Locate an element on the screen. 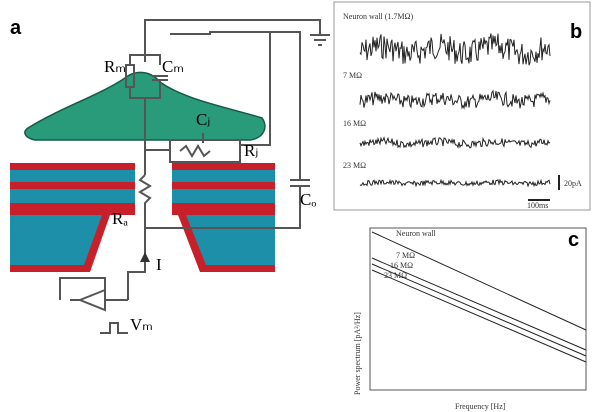  component-label: Vₘ is located at coordinates (141, 324).